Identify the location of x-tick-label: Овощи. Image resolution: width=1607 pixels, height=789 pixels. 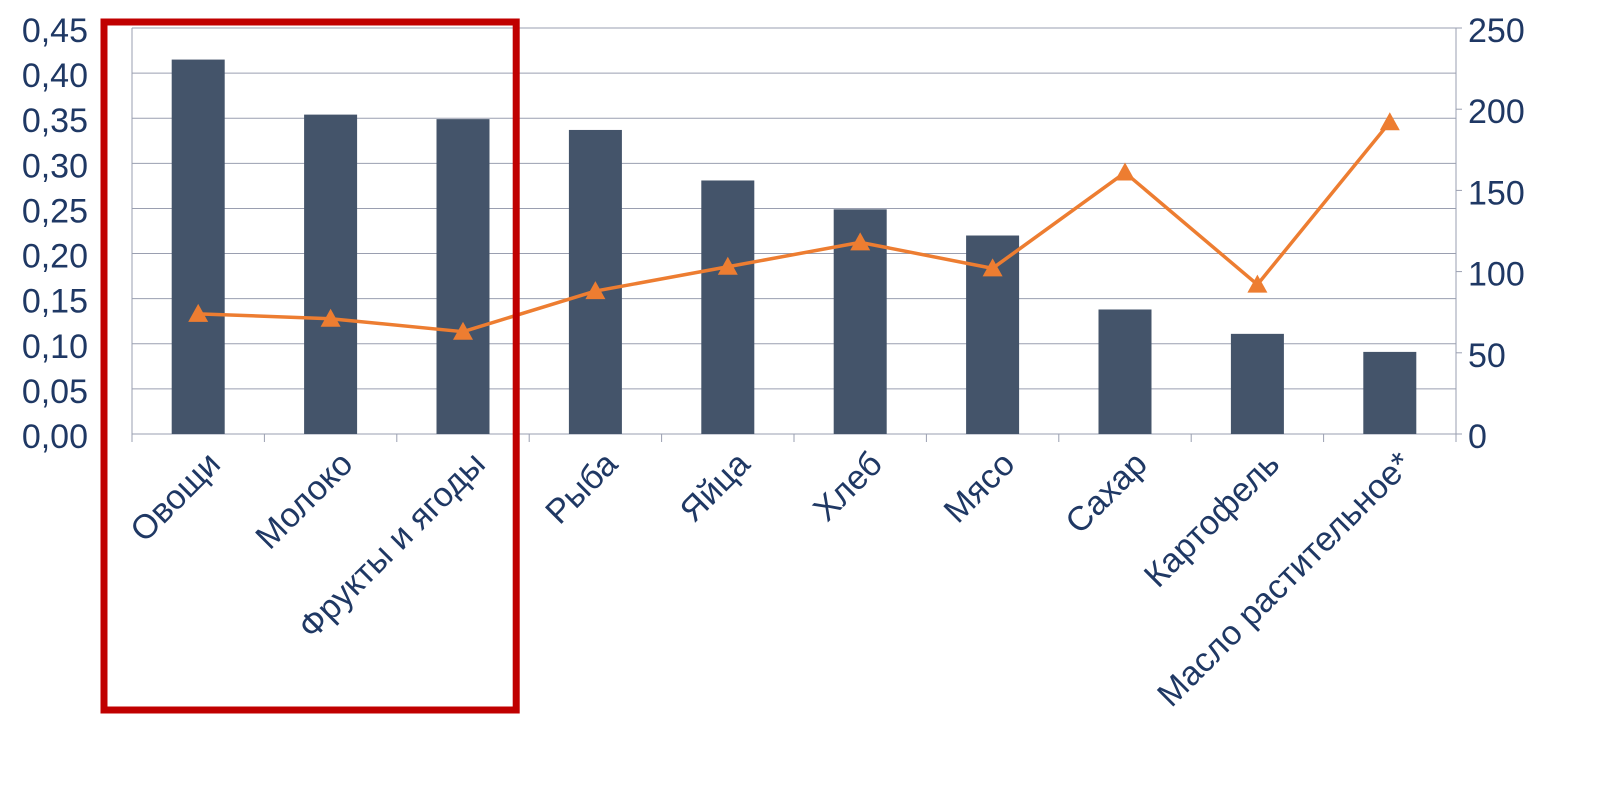
(175, 497).